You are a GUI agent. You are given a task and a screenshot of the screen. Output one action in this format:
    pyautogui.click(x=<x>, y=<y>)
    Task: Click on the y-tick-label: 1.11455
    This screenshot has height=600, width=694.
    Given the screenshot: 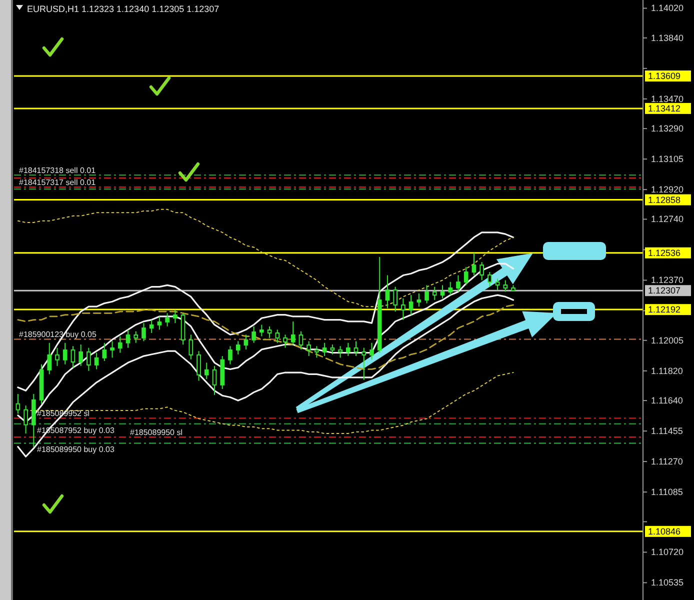 What is the action you would take?
    pyautogui.click(x=667, y=431)
    